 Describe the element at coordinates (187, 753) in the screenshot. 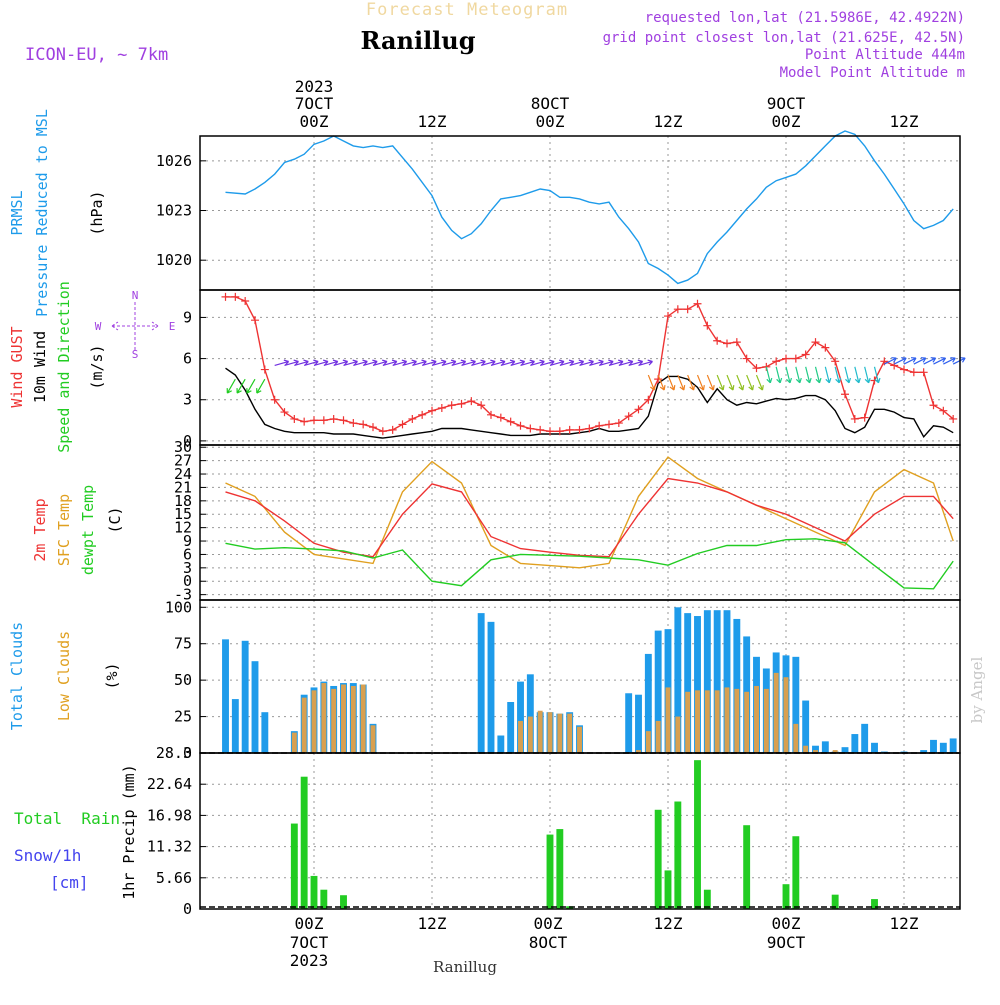

I see `clouds-tick-label: 0` at that location.